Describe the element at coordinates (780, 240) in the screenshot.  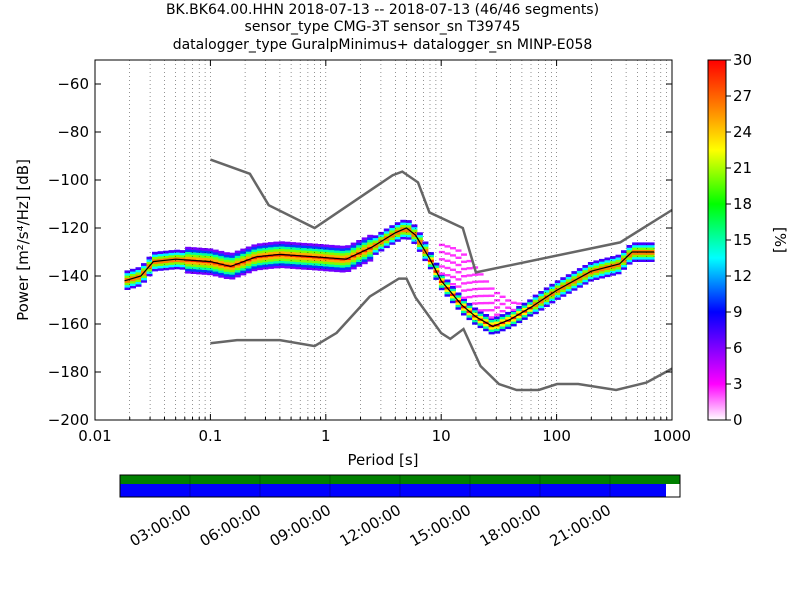
I see `colorbar-label: [%]` at that location.